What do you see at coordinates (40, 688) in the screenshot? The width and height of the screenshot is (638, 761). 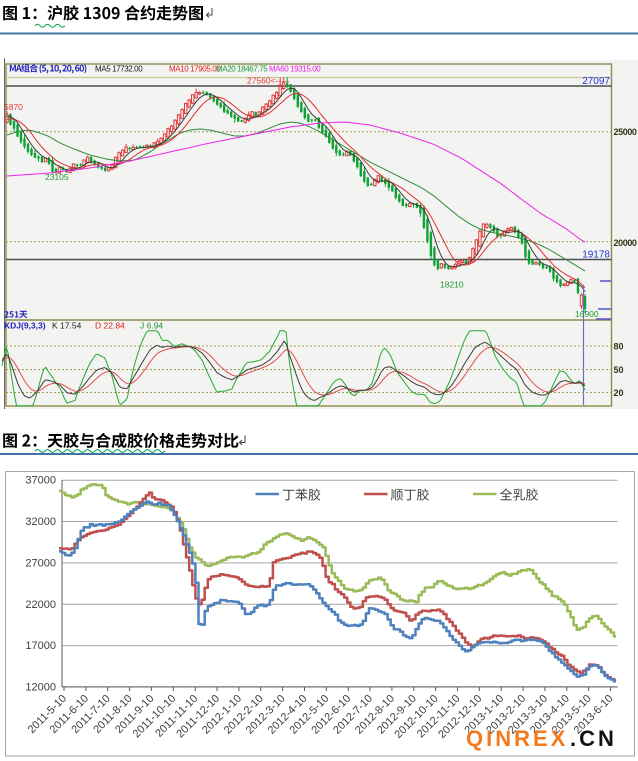 I see `svg-text: 12000` at bounding box center [40, 688].